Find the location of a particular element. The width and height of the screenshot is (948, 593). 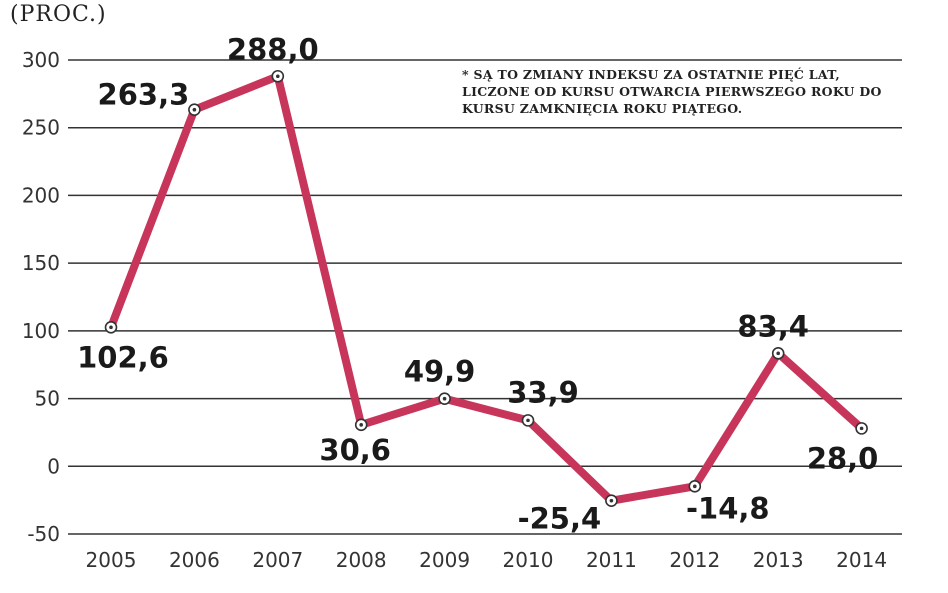

y-tick-label: 50 is located at coordinates (47, 399).